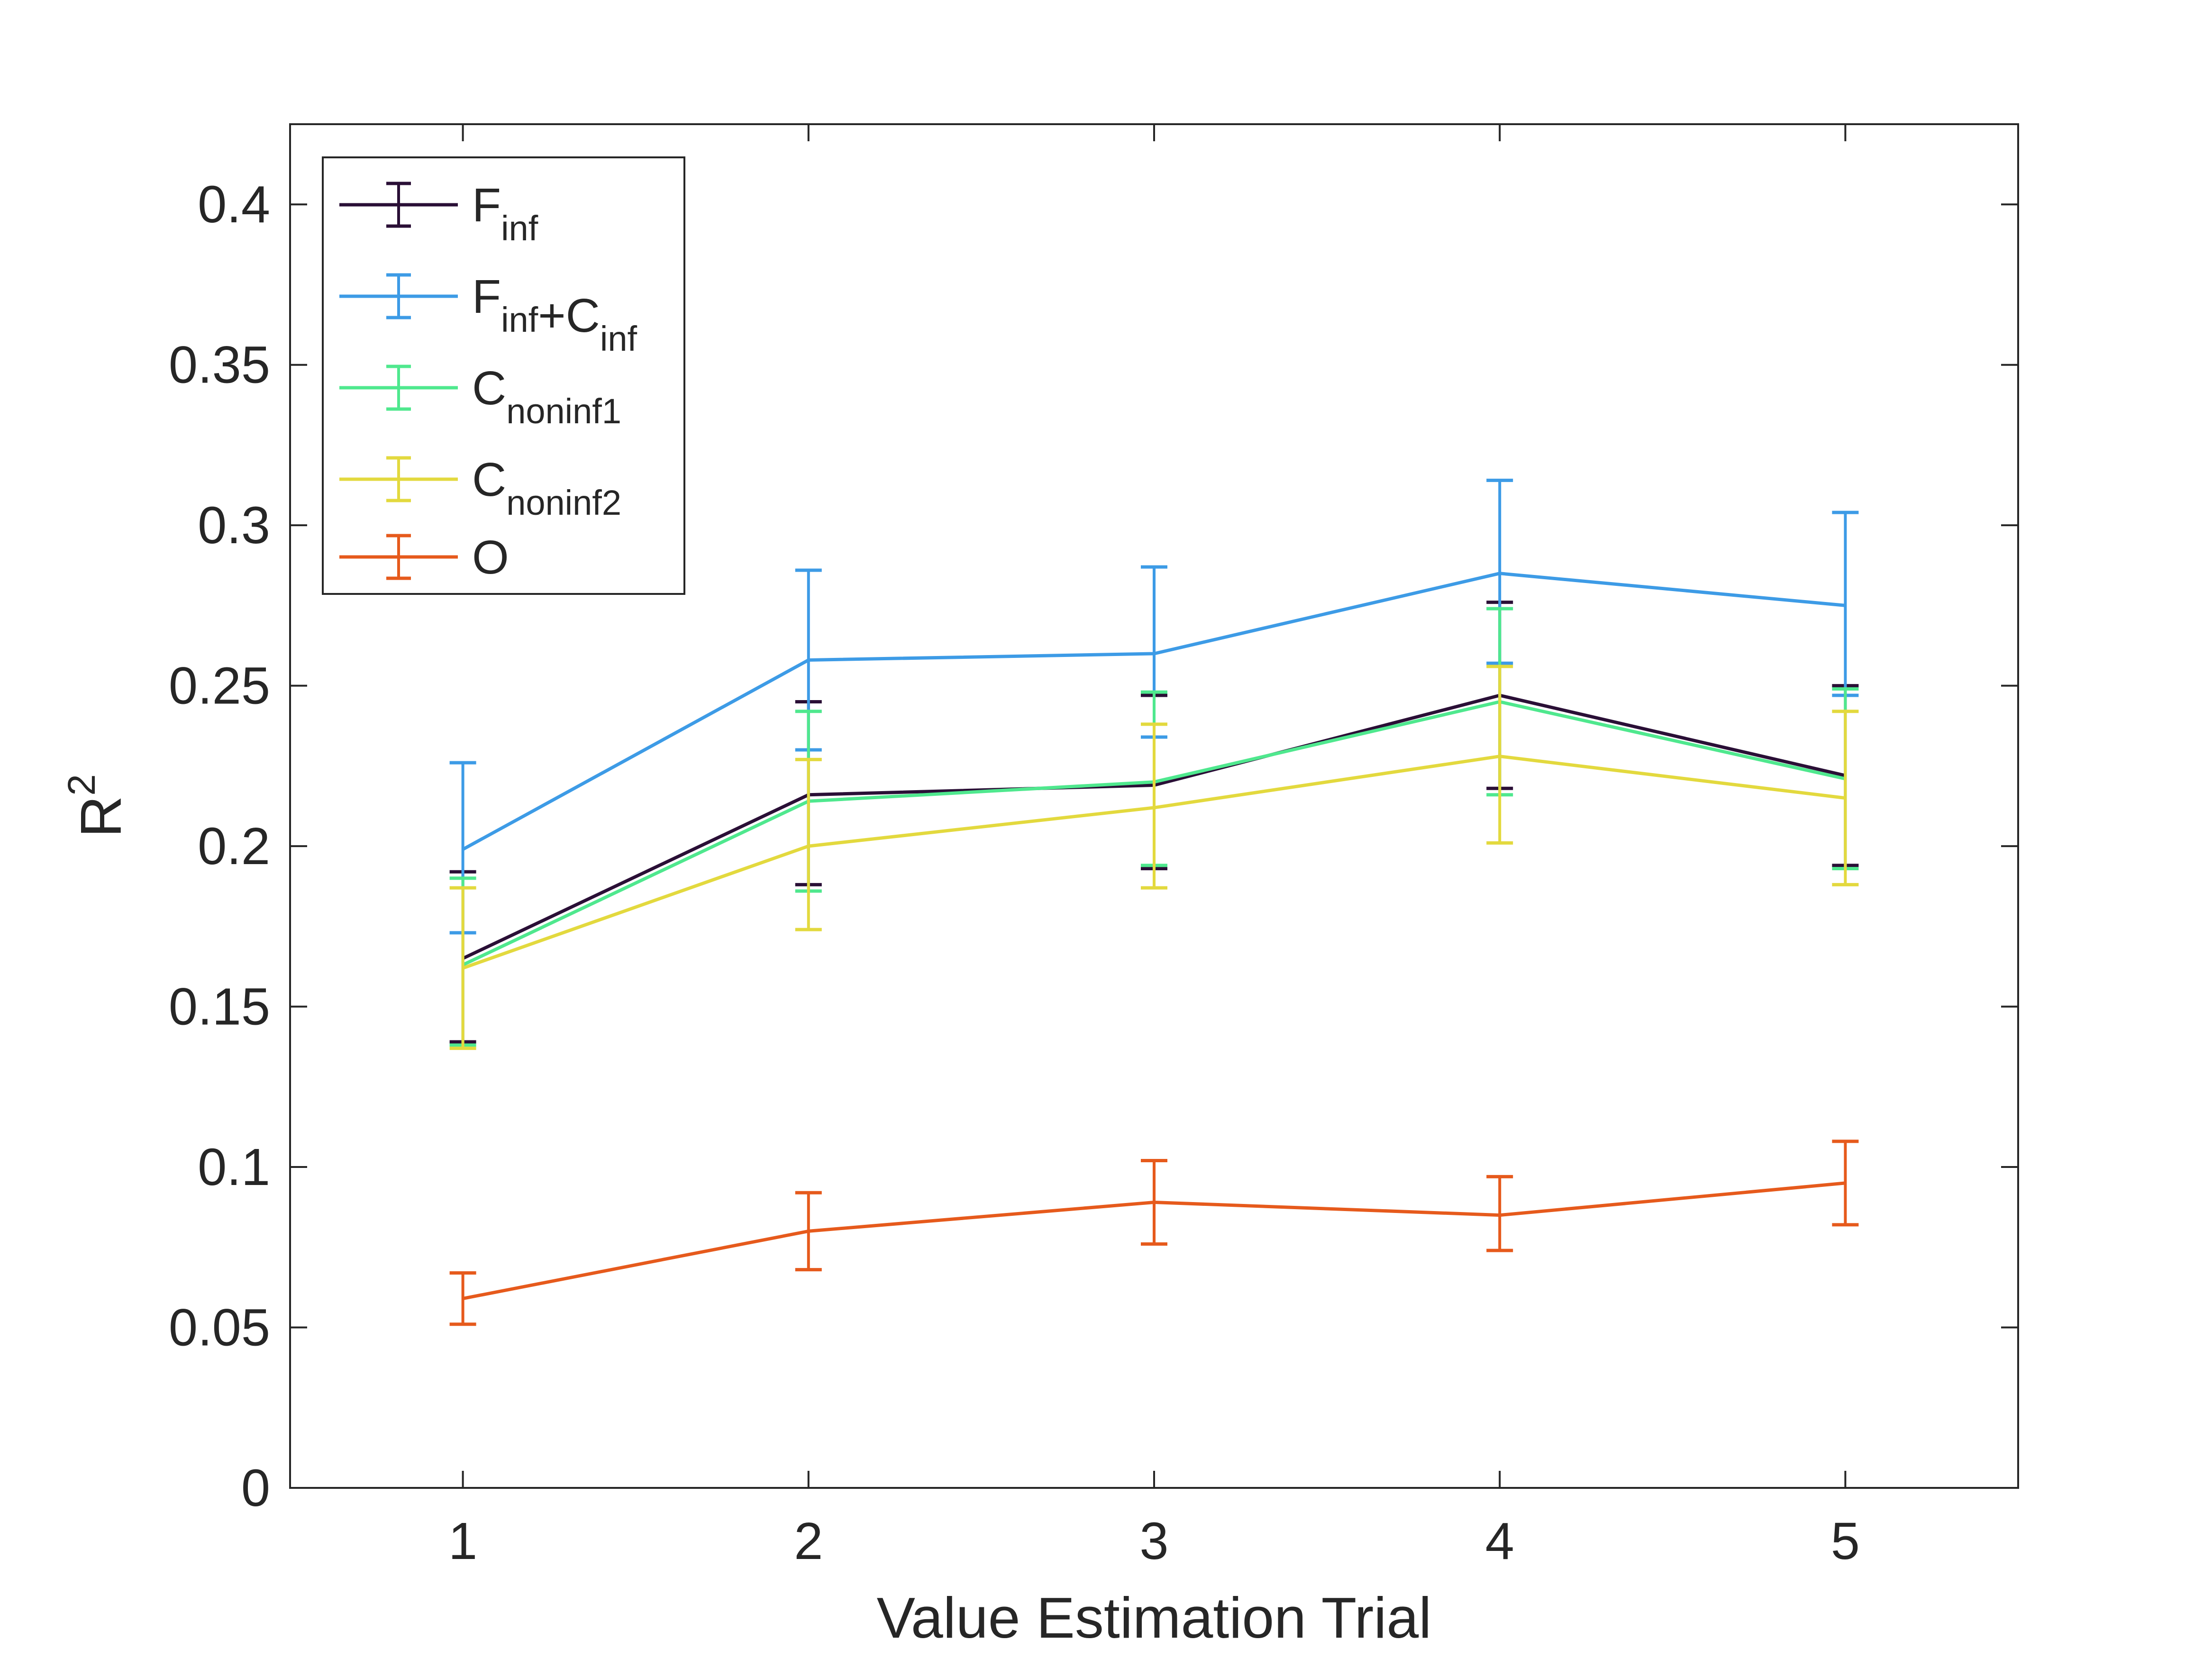 The width and height of the screenshot is (2212, 1659). What do you see at coordinates (462, 1541) in the screenshot?
I see `x-tick-label: 1` at bounding box center [462, 1541].